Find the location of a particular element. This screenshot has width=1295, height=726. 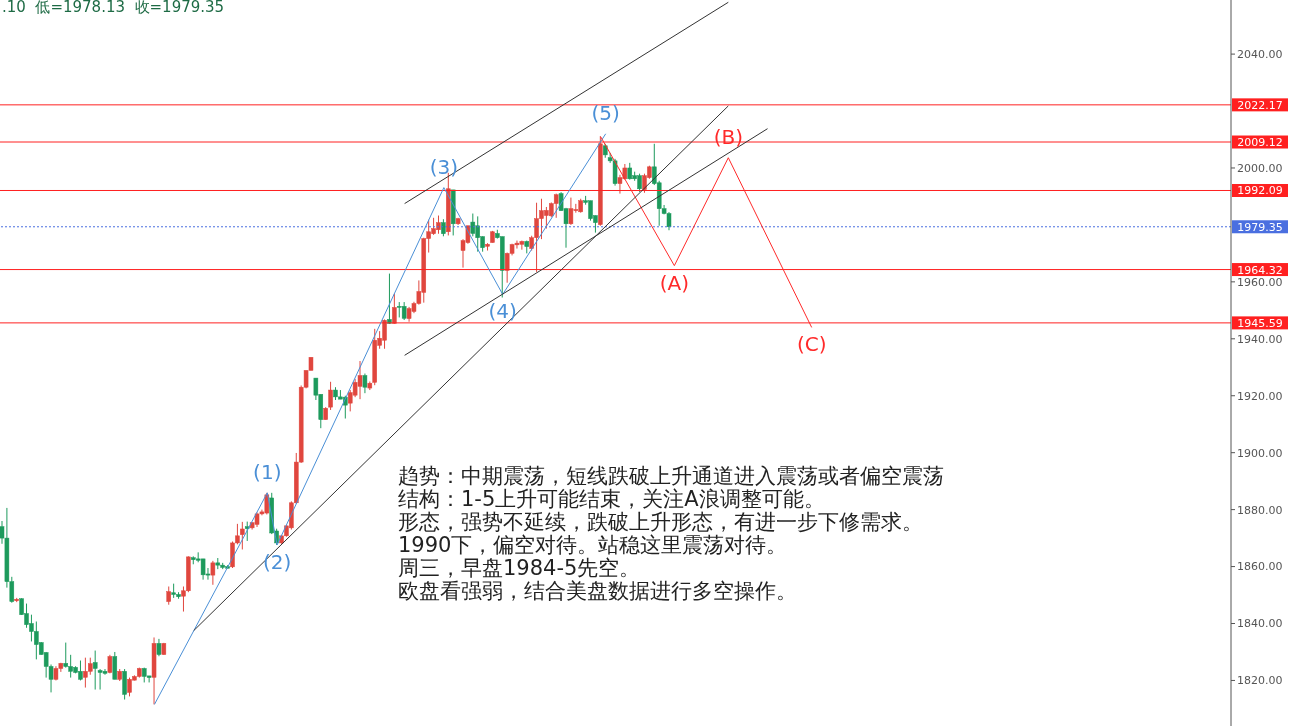

ref-line-label: 1945.59 is located at coordinates (1260, 323).